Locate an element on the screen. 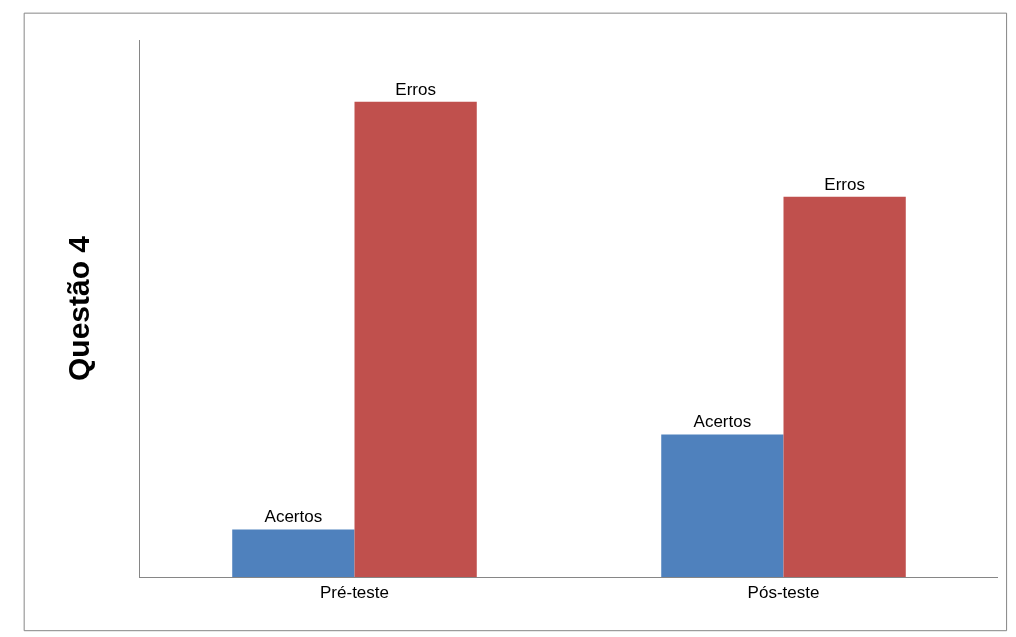 Image resolution: width=1016 pixels, height=637 pixels. series-label: Acertos is located at coordinates (293, 517).